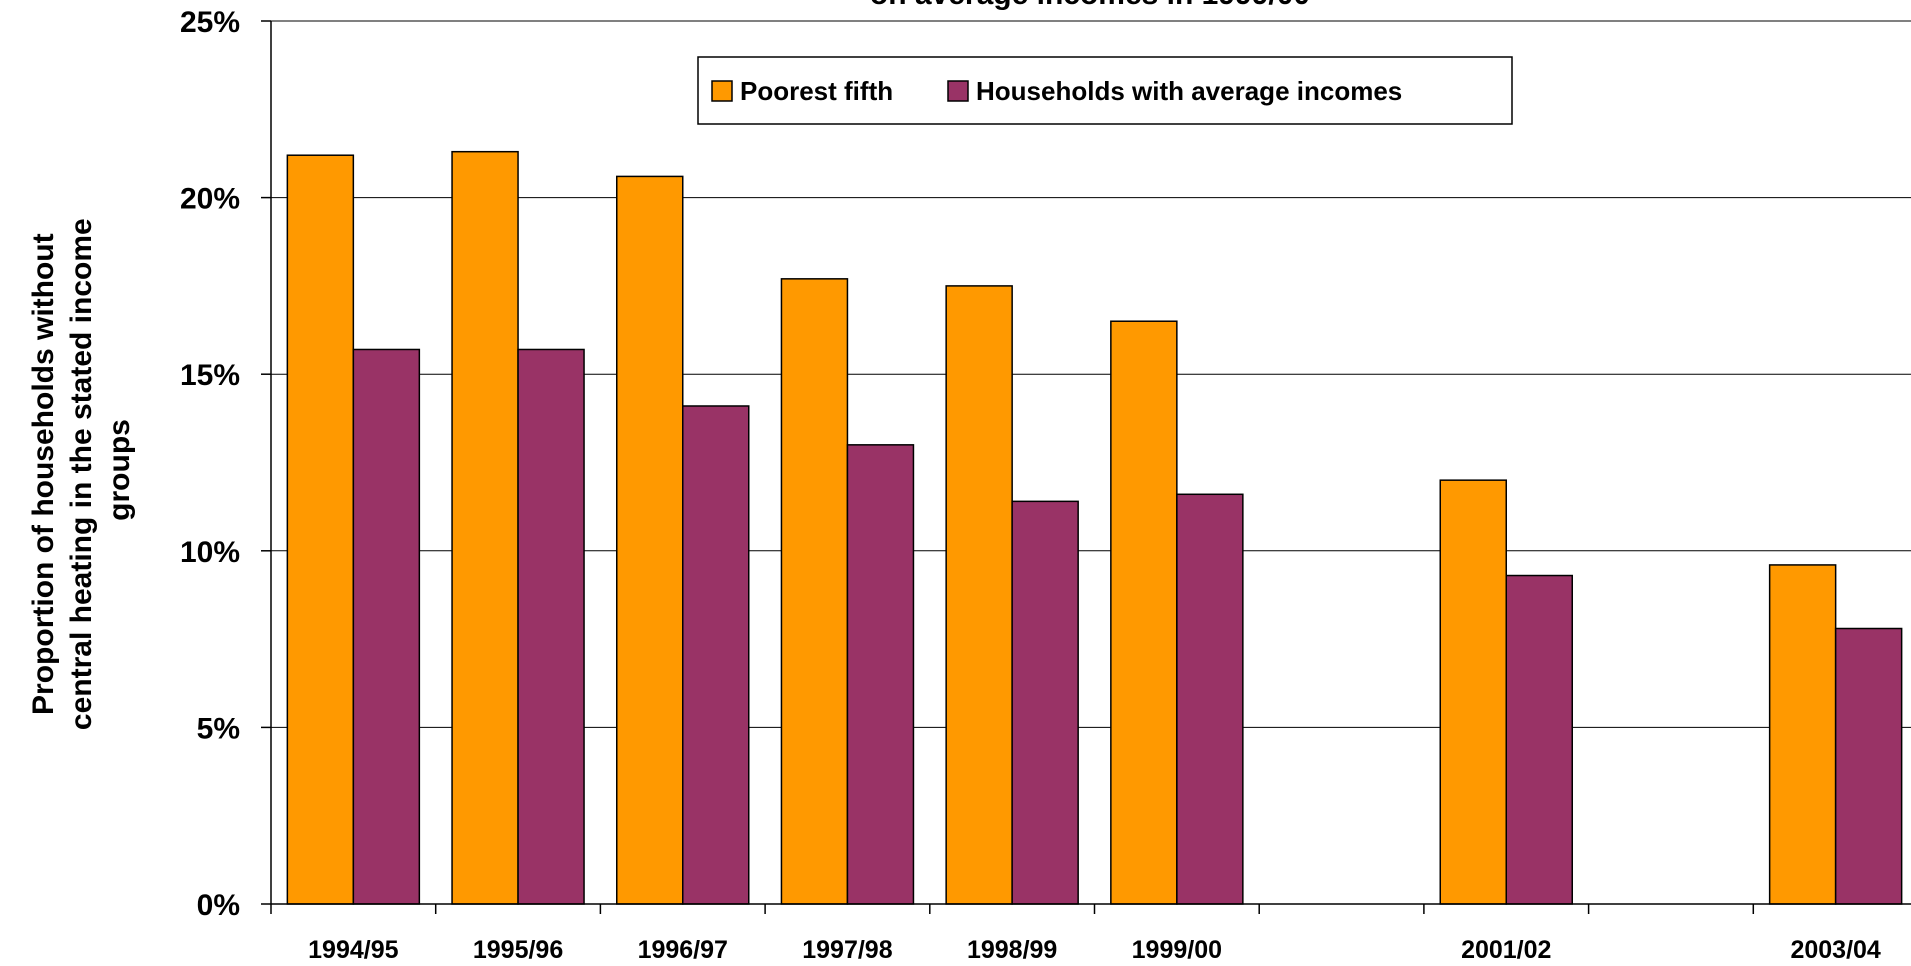 The image size is (1911, 966). I want to click on legend-swatch-poorest-fifth, so click(722, 91).